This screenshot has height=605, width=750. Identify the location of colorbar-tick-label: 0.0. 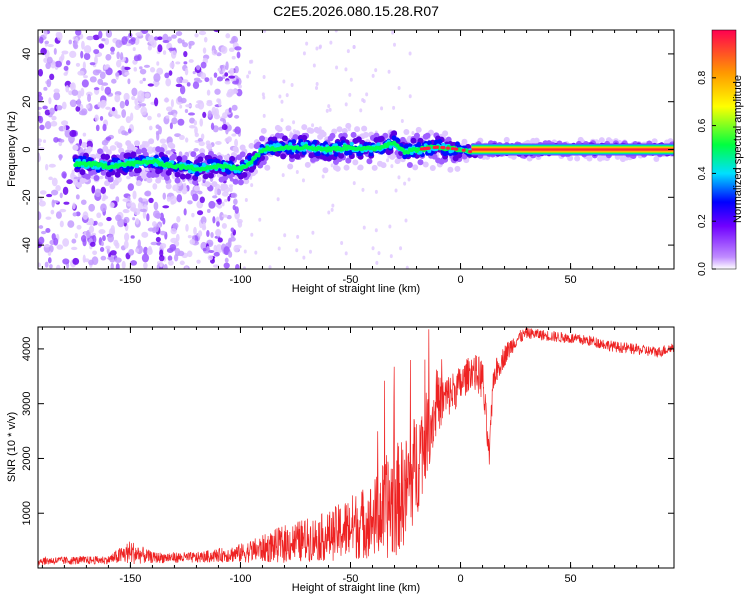
(702, 269).